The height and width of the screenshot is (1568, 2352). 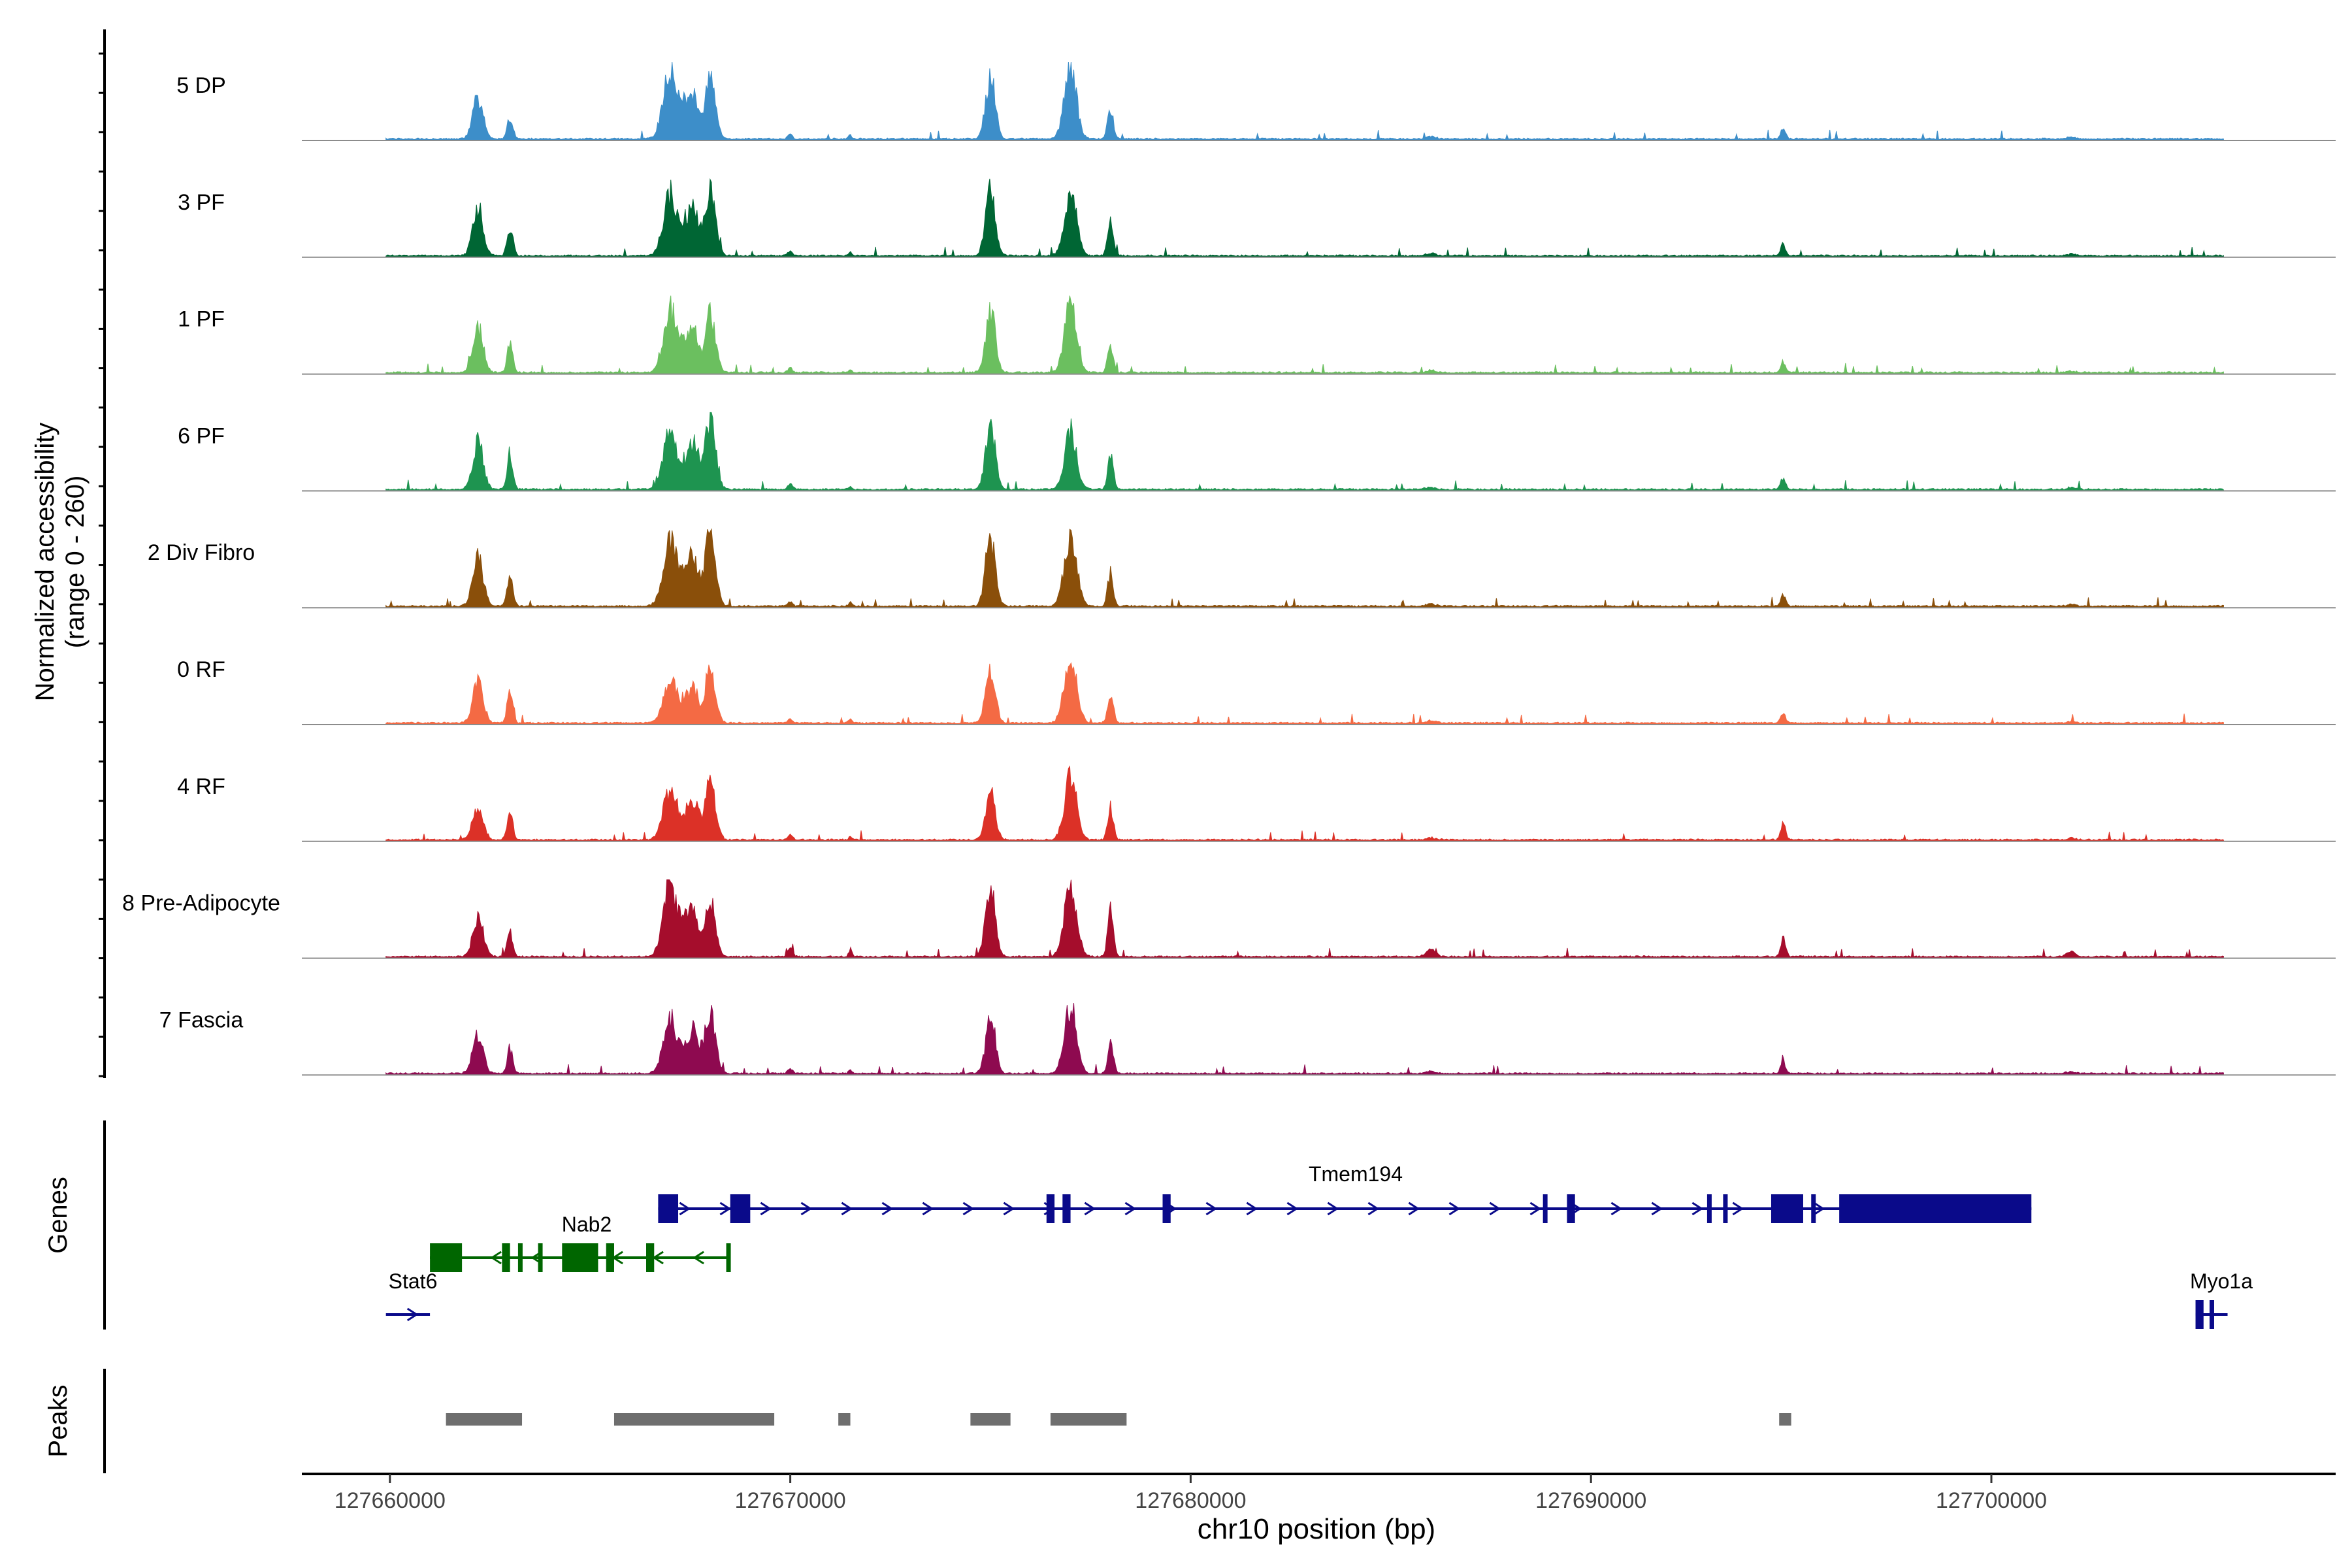 What do you see at coordinates (1345, 1192) in the screenshot?
I see `gene-tmem194: Tmem194` at bounding box center [1345, 1192].